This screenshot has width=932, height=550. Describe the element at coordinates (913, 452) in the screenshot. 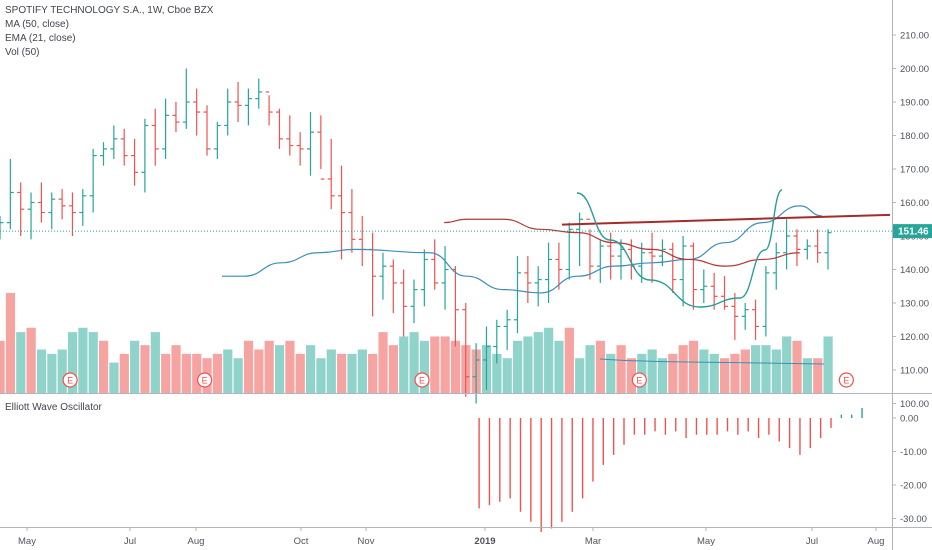

I see `osc-y-tick-label: -10.00` at that location.